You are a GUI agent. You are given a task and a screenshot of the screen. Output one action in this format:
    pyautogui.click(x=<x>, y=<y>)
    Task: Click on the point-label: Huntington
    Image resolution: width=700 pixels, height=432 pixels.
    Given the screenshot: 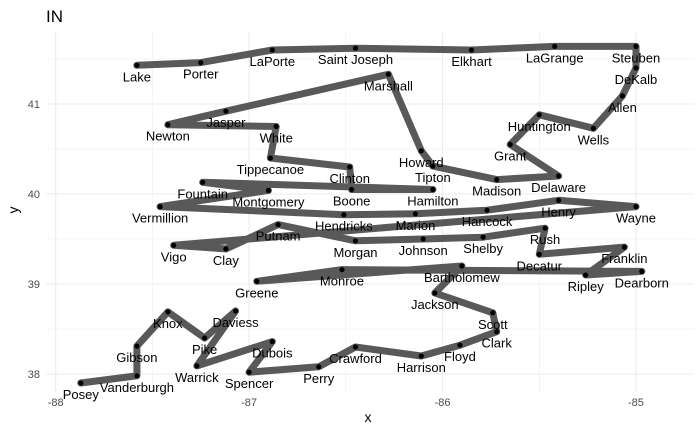 What is the action you would take?
    pyautogui.click(x=539, y=126)
    